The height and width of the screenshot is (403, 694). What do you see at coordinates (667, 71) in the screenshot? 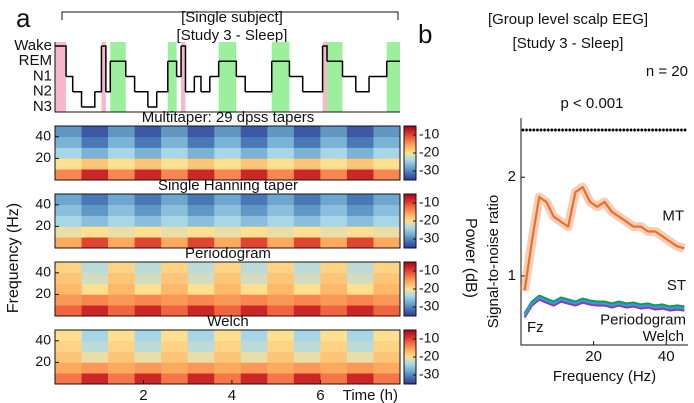
I see `annotation: n = 20` at bounding box center [667, 71].